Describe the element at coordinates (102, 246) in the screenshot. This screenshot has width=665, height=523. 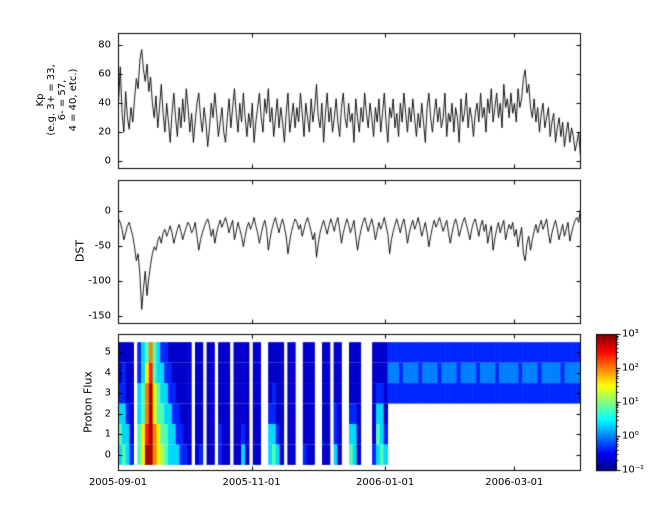
I see `dst-ytick-label: -50` at that location.